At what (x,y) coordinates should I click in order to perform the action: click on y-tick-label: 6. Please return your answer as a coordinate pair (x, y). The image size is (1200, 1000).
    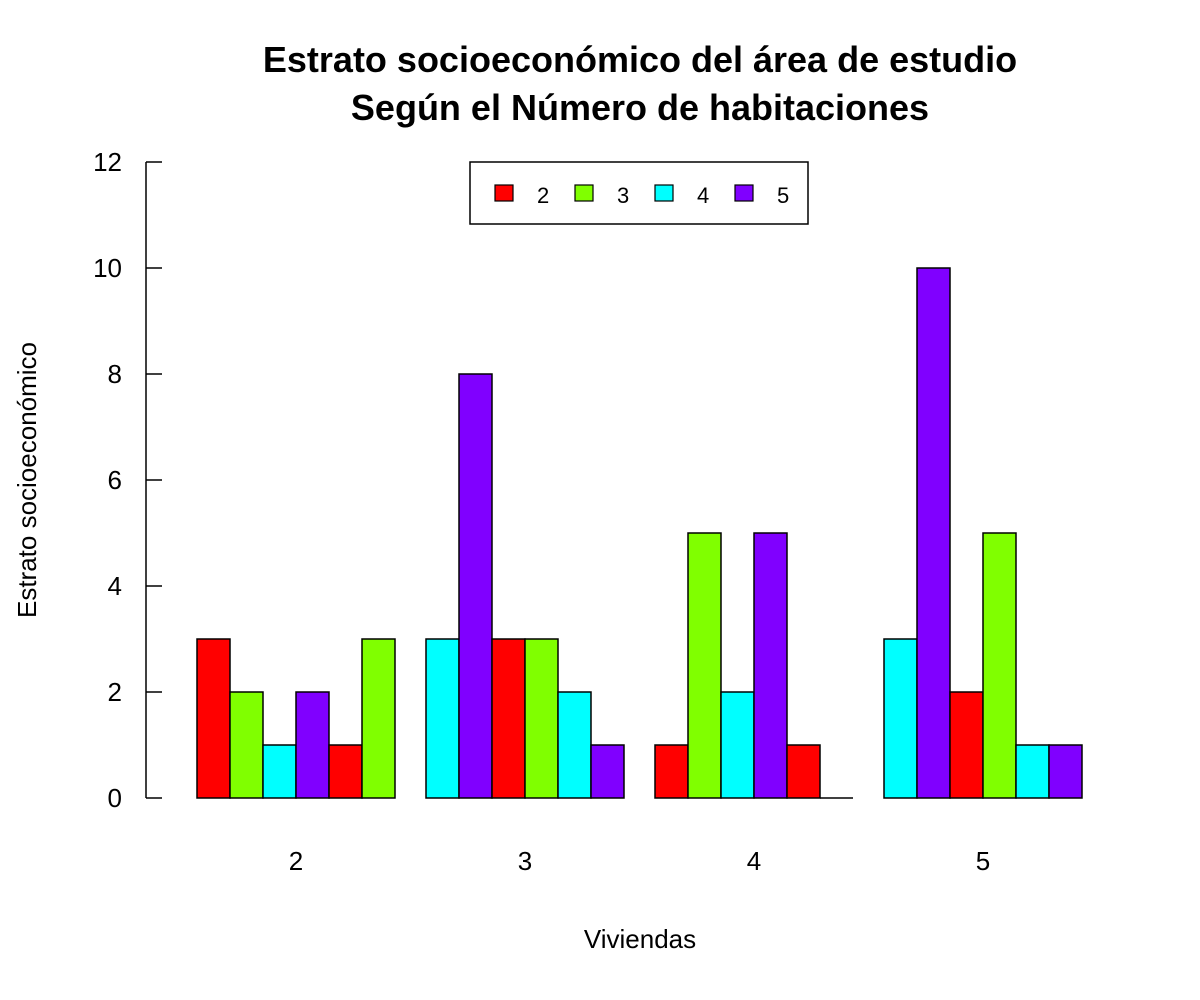
    Looking at the image, I should click on (115, 480).